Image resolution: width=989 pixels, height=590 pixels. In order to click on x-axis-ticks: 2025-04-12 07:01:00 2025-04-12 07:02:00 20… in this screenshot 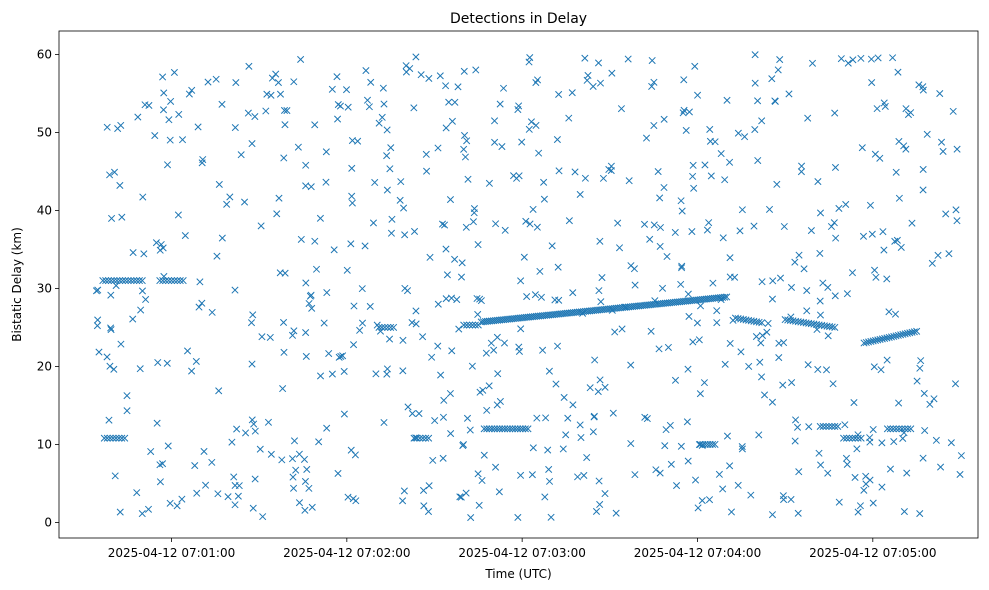, I will do `click(522, 549)`.